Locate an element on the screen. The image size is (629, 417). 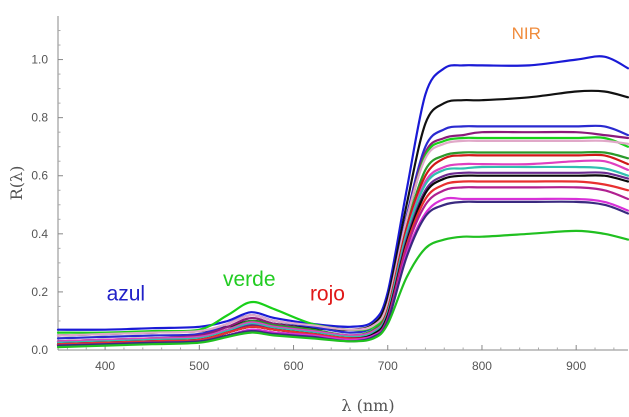
x-tick-label: 500 is located at coordinates (199, 366).